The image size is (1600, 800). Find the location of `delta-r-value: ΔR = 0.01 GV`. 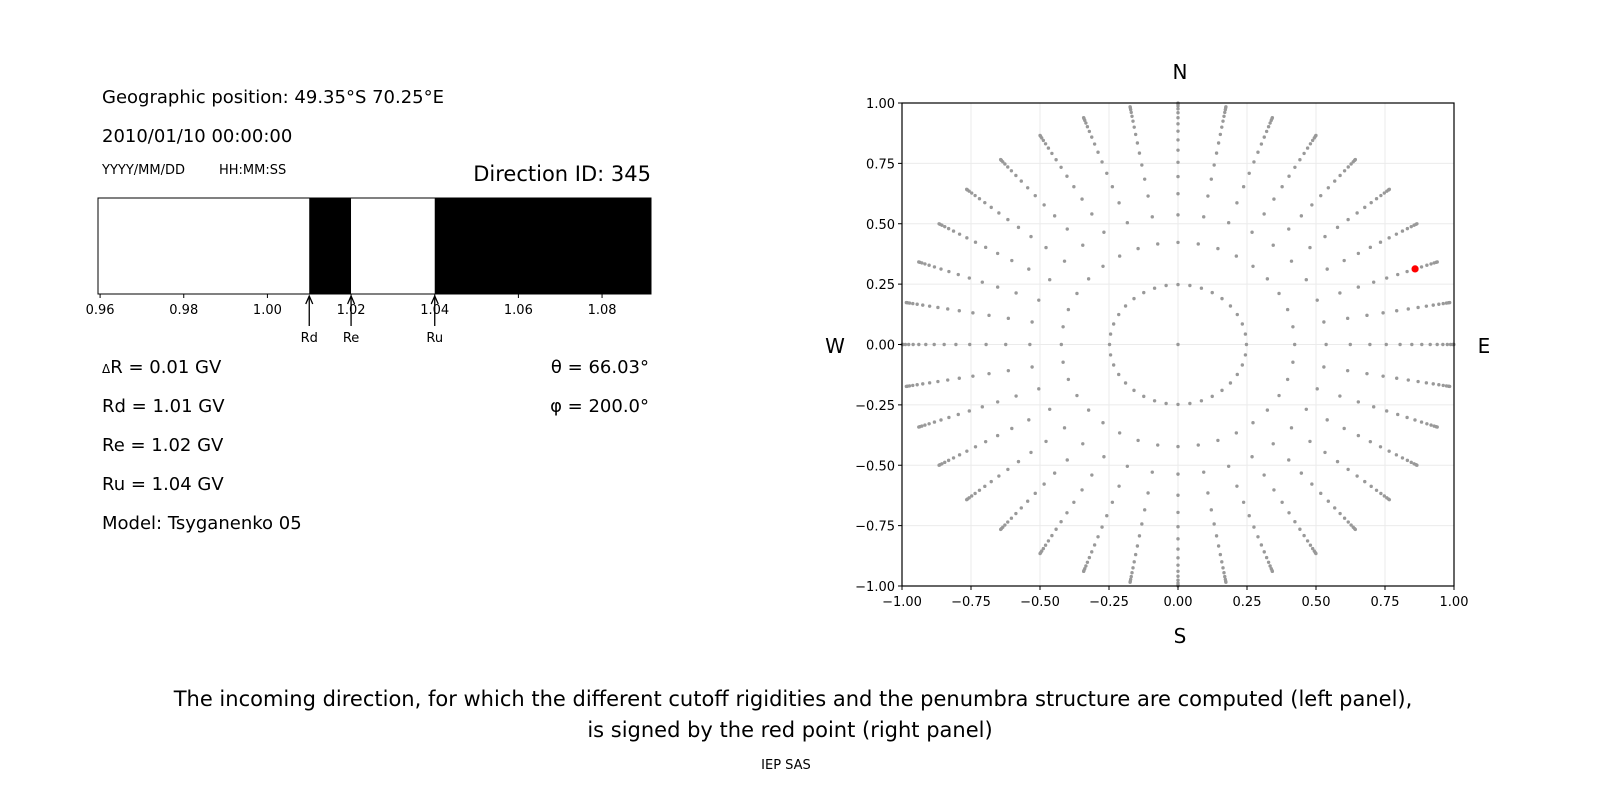

delta-r-value: ΔR = 0.01 GV is located at coordinates (162, 367).